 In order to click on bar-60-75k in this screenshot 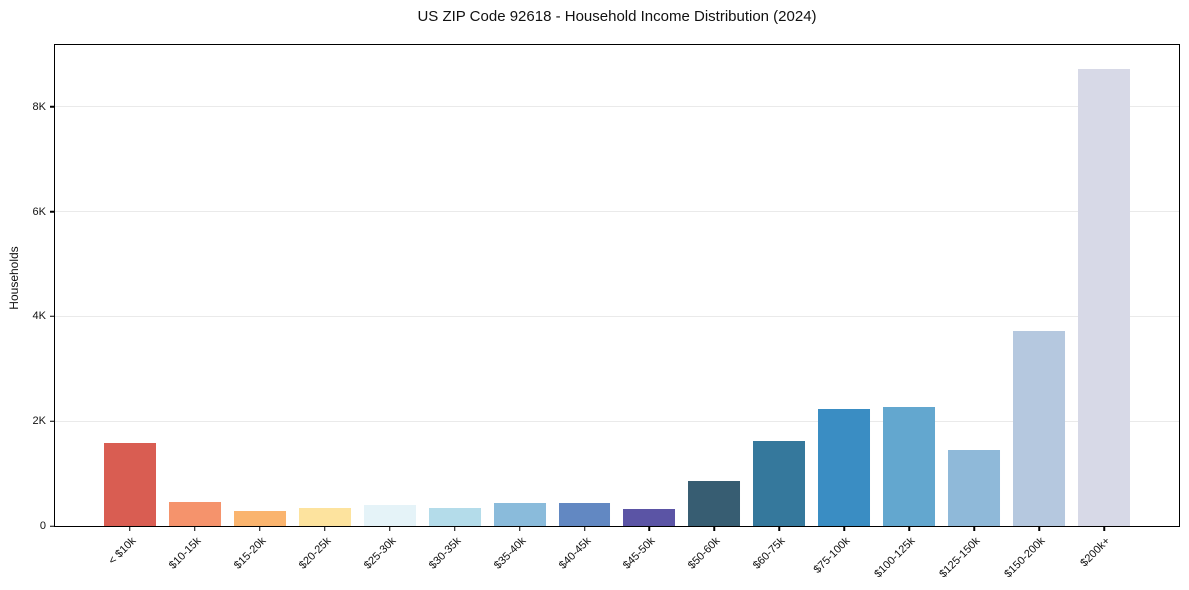, I will do `click(779, 483)`.